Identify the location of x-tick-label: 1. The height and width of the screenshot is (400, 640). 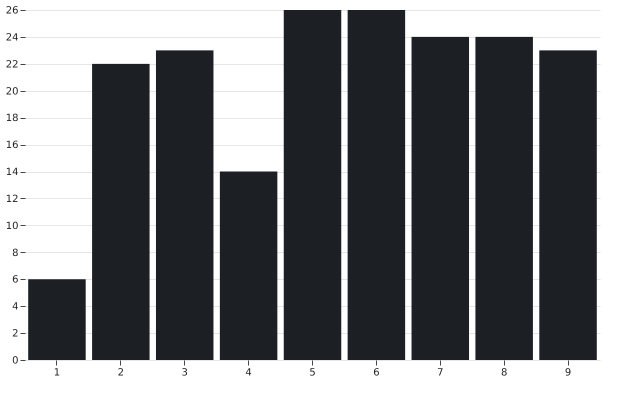
(57, 373).